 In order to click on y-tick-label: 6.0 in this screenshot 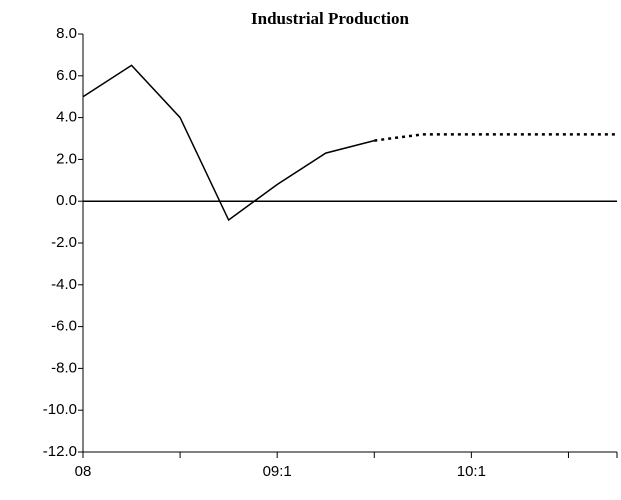, I will do `click(66, 75)`.